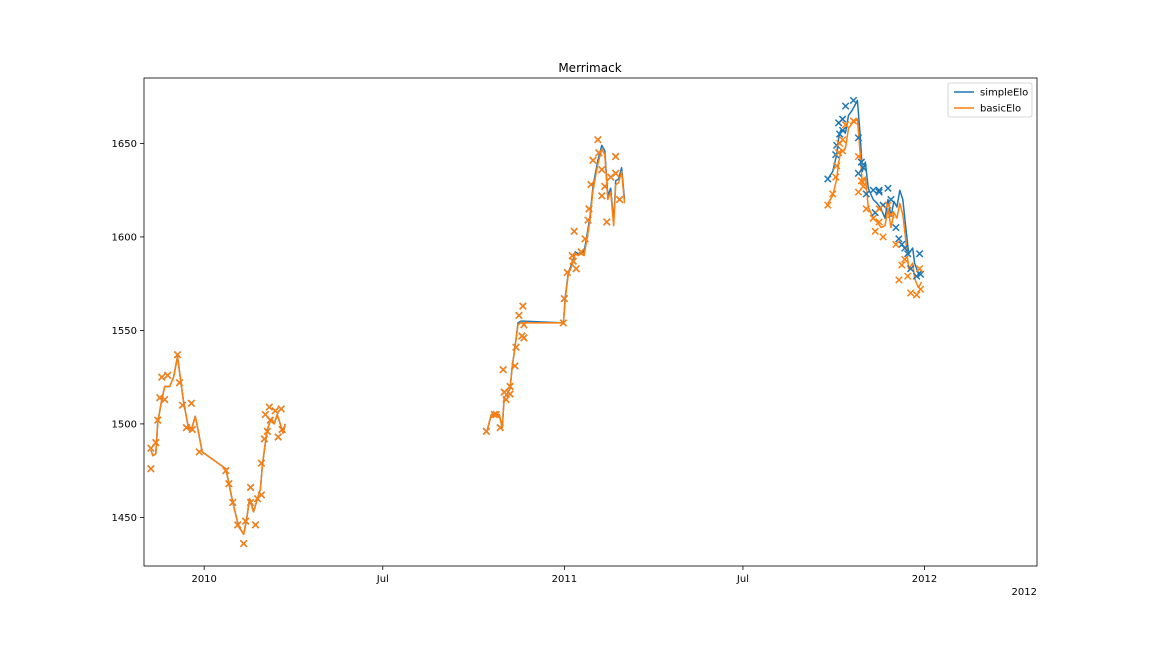 The width and height of the screenshot is (1152, 648). I want to click on legend-label-basicelo: basicElo, so click(1000, 109).